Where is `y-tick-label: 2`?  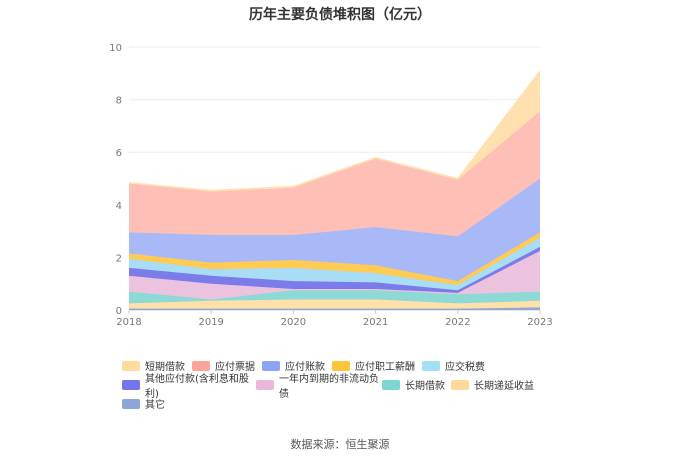
y-tick-label: 2 is located at coordinates (119, 258).